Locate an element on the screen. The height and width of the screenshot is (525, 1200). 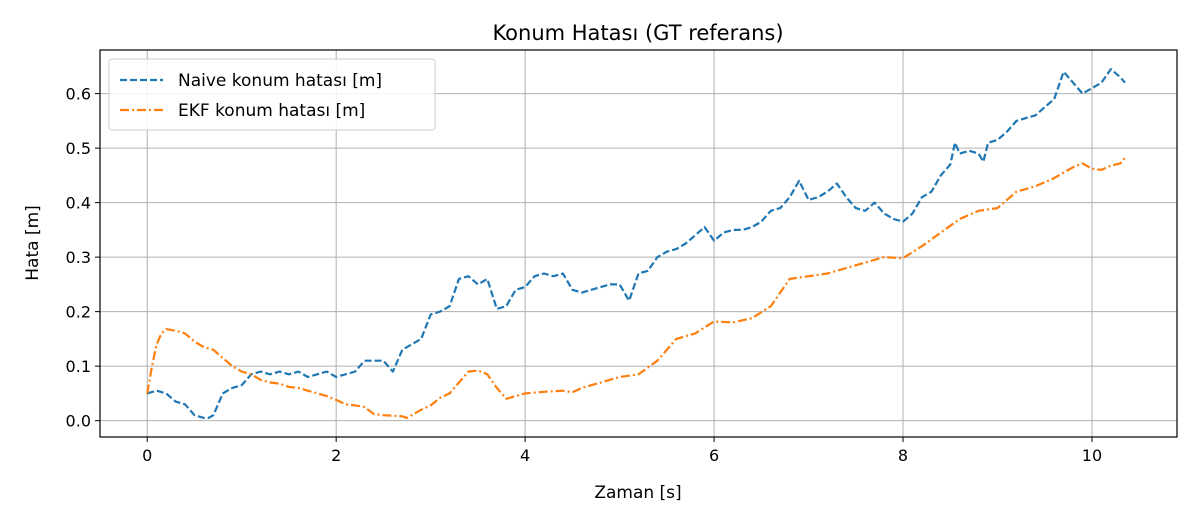
x-tick-label: 0 is located at coordinates (147, 455).